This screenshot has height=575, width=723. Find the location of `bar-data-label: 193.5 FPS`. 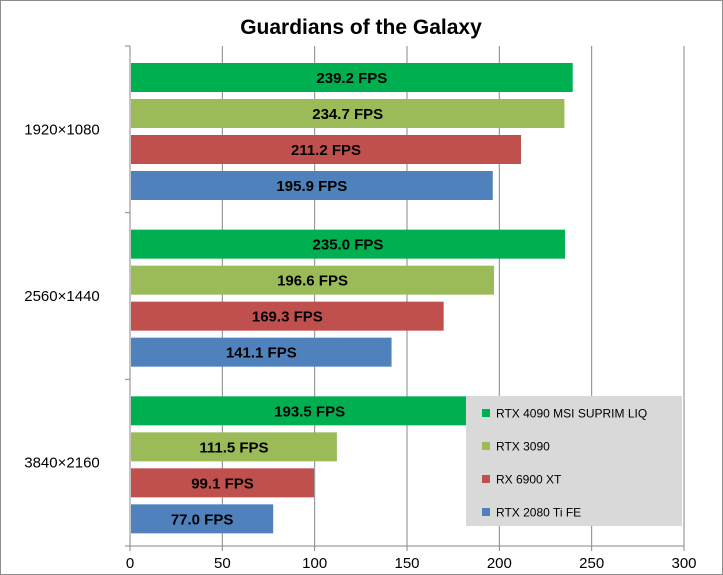

bar-data-label: 193.5 FPS is located at coordinates (309, 411).